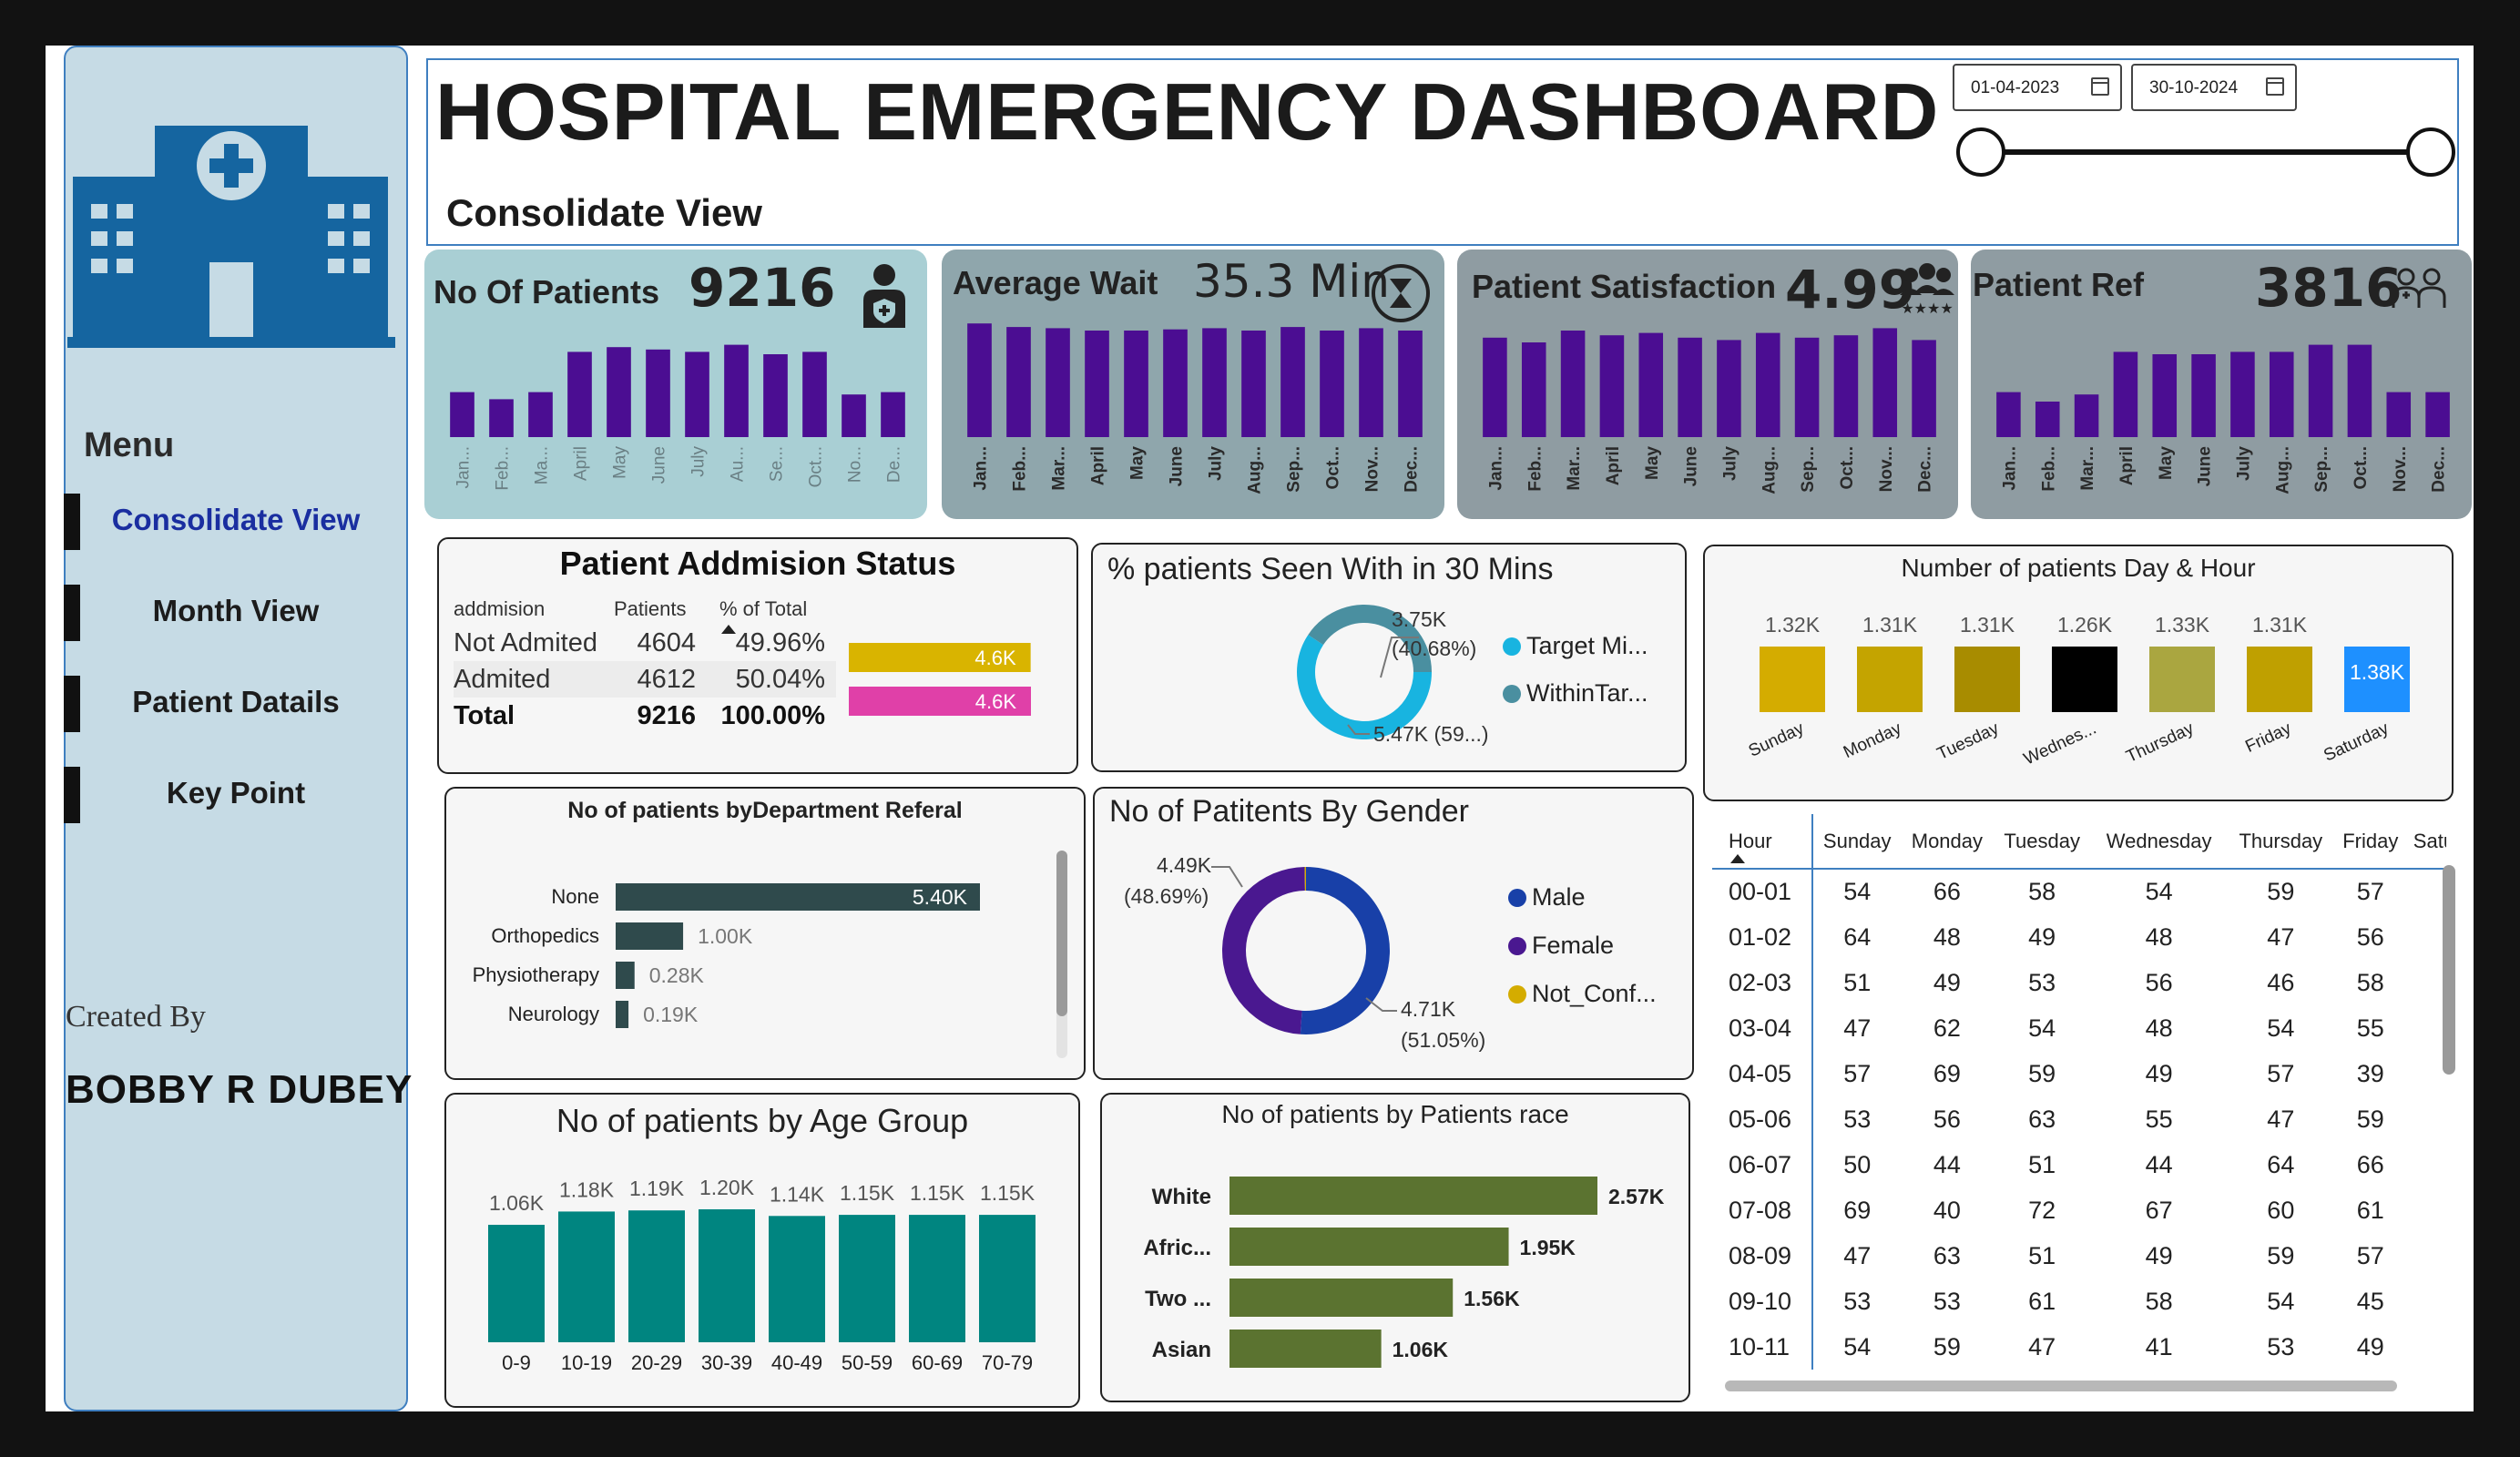 The height and width of the screenshot is (1457, 2520). I want to click on menu-item-patient-details: Patient Datails, so click(236, 704).